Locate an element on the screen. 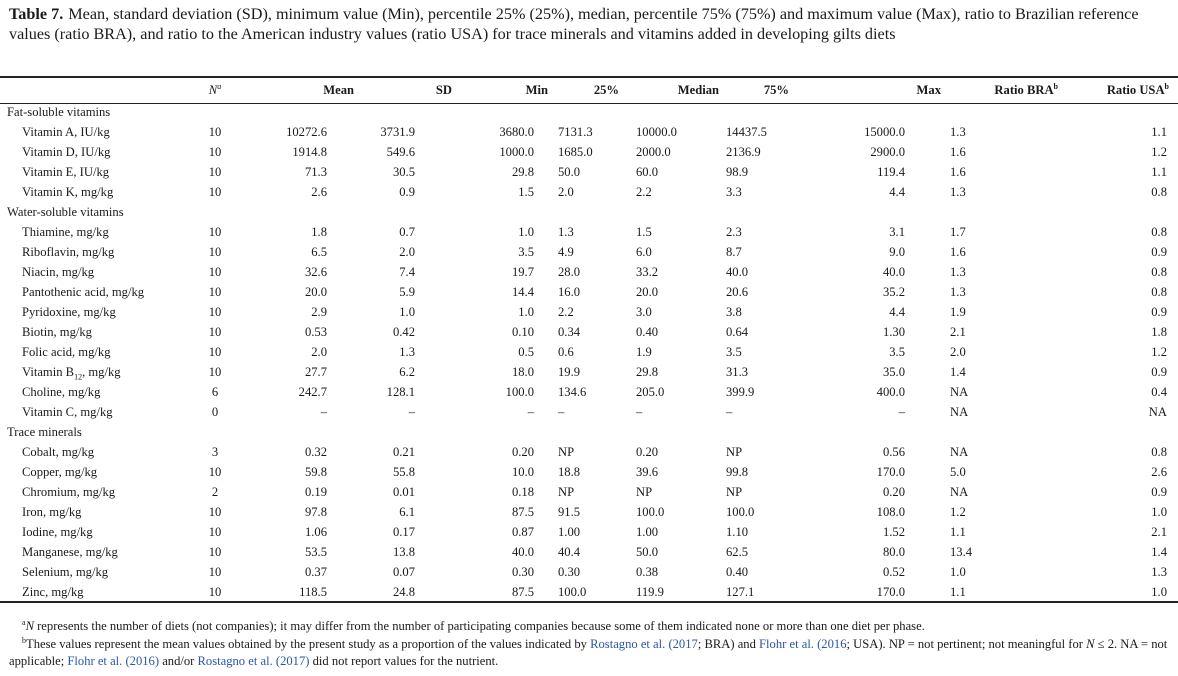 The height and width of the screenshot is (676, 1178). cell-sd: 24.8 is located at coordinates (403, 592).